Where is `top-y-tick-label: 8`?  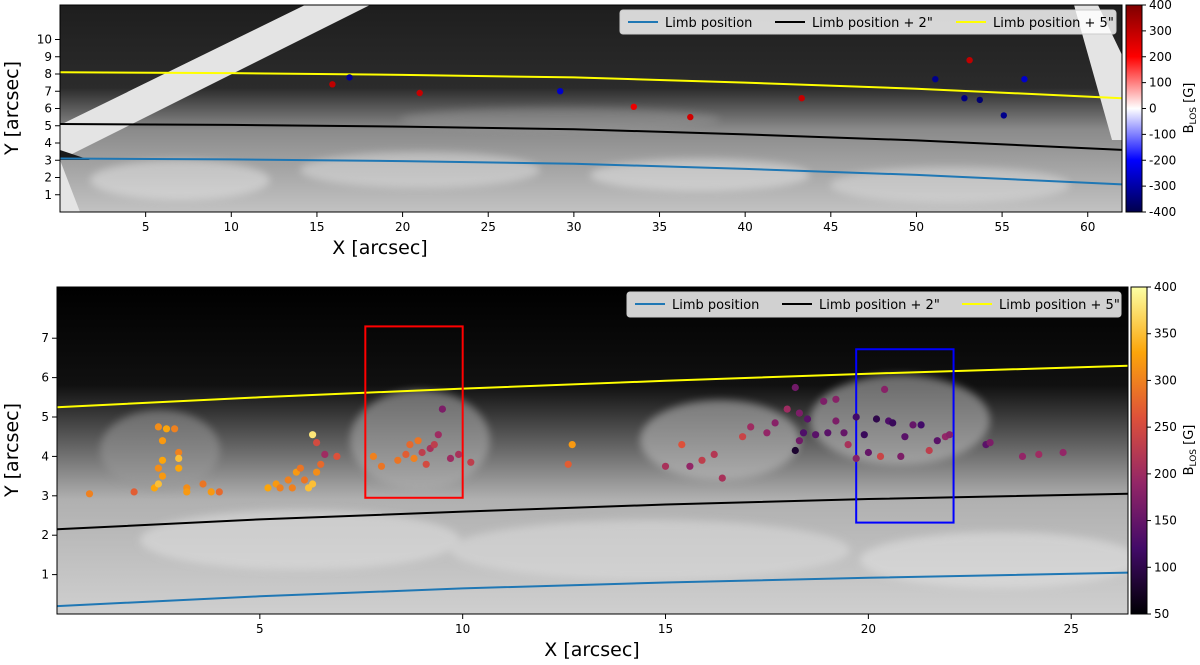 top-y-tick-label: 8 is located at coordinates (48, 74).